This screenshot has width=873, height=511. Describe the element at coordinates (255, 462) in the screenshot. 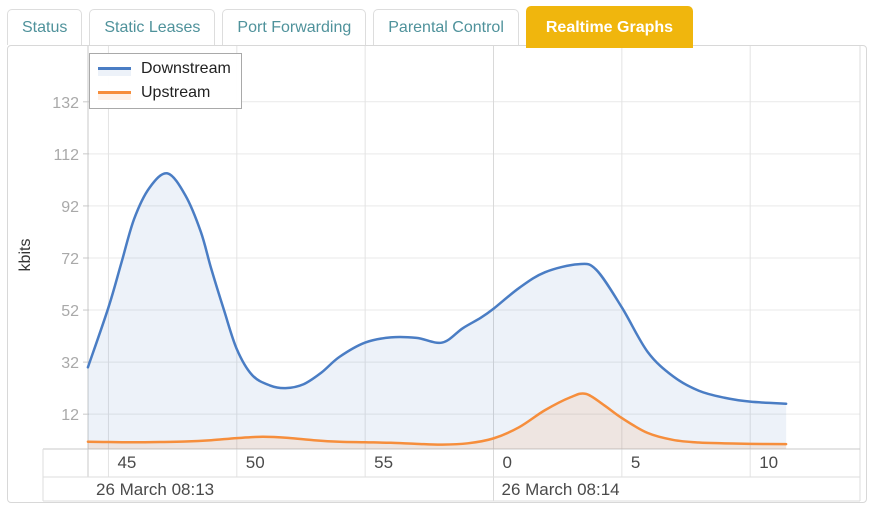

I see `x-tick-label: 50` at that location.